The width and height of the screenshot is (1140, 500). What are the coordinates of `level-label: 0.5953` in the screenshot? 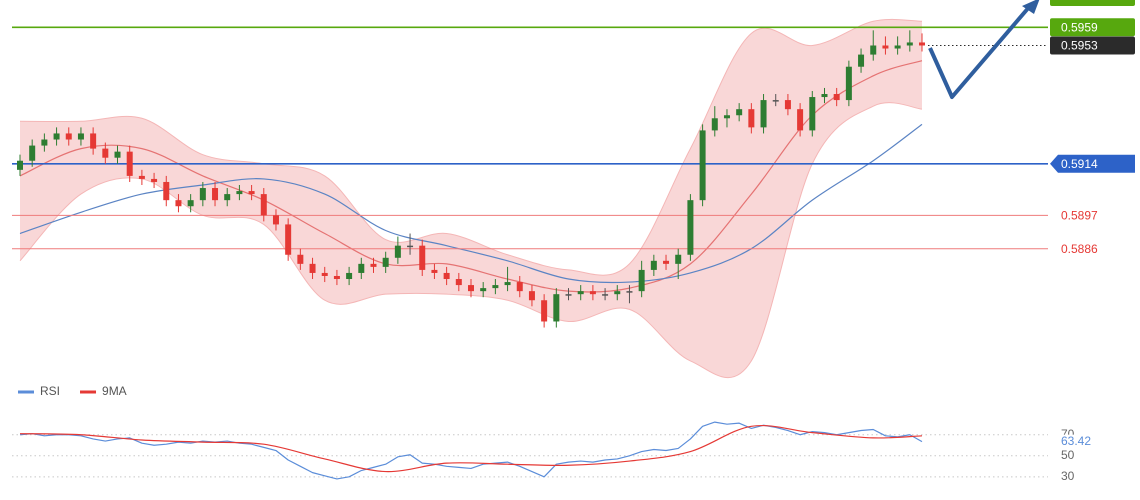 It's located at (1079, 46).